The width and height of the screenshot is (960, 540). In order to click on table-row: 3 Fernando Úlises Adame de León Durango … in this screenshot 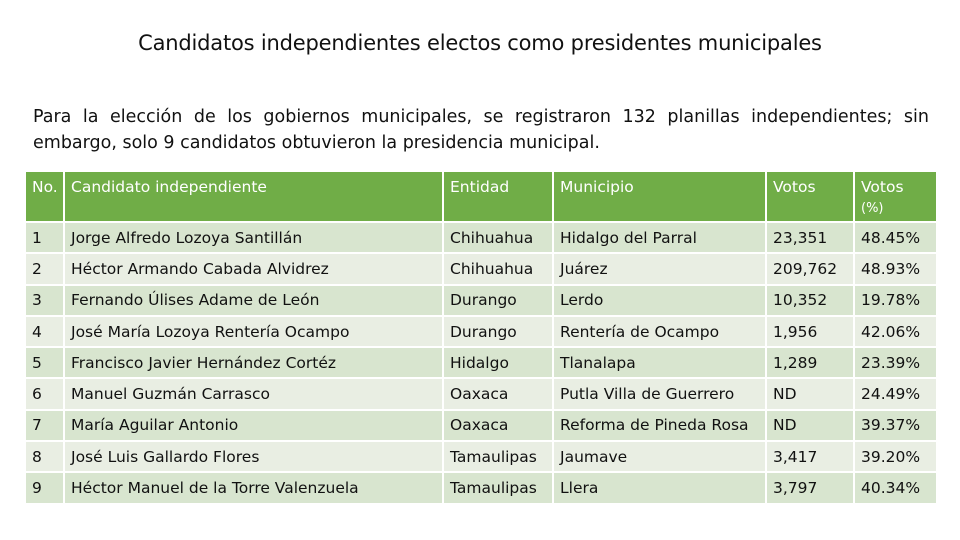, I will do `click(481, 300)`.